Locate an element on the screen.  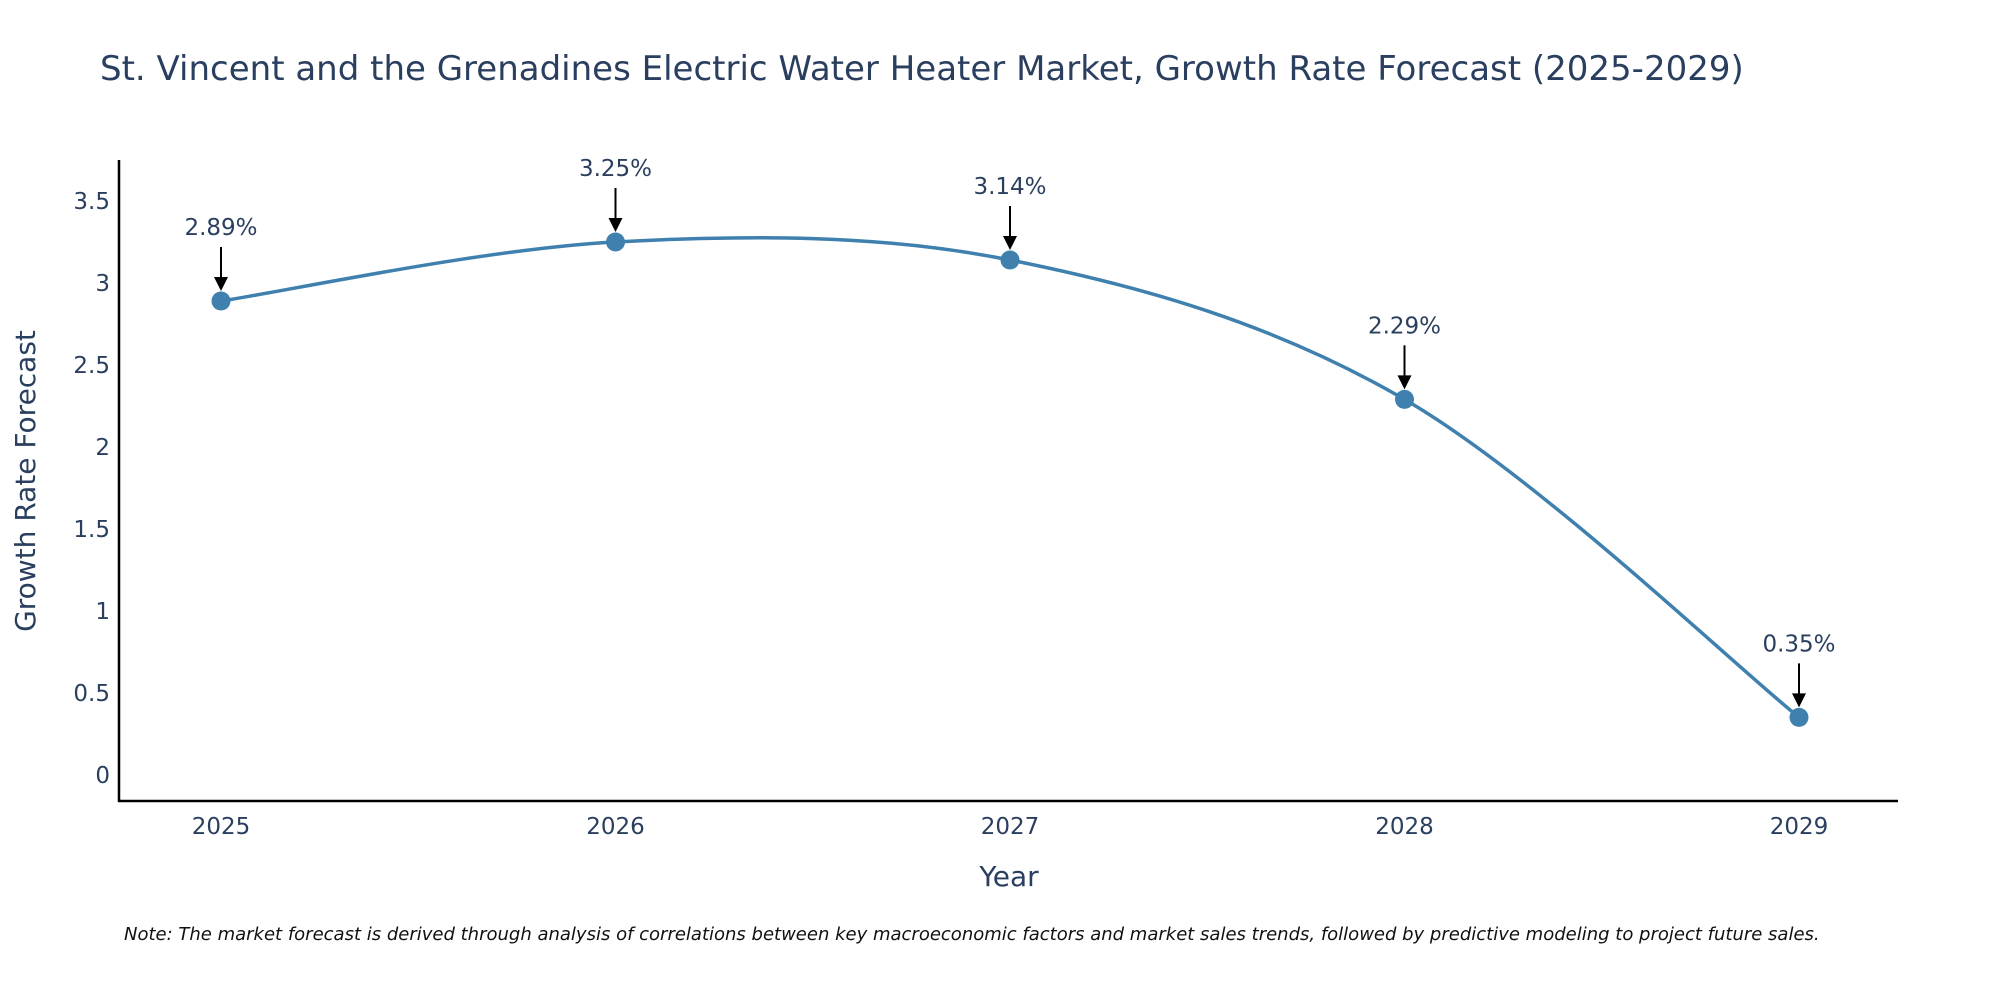
data-label: 3.25% is located at coordinates (615, 169).